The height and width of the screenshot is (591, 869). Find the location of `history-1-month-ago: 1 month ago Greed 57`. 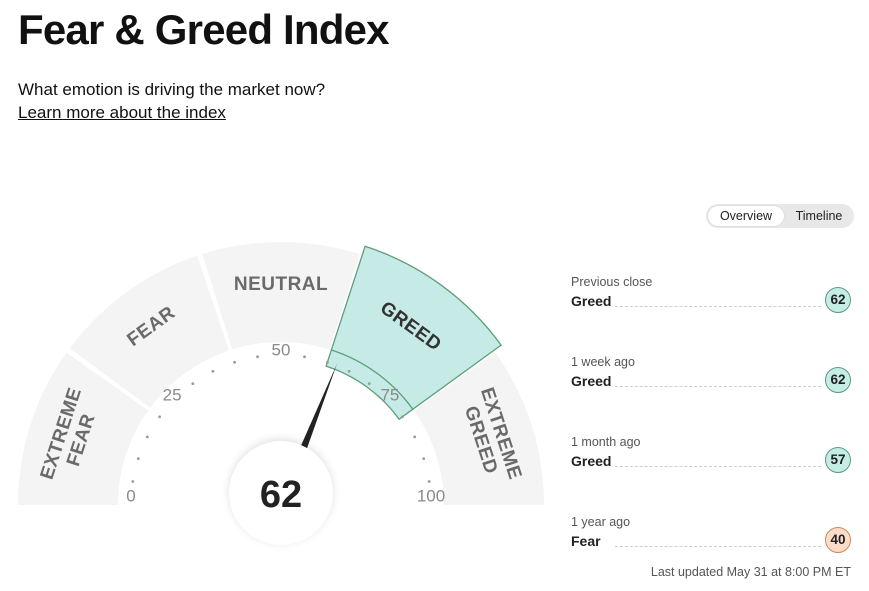

history-1-month-ago: 1 month ago Greed 57 is located at coordinates (711, 470).